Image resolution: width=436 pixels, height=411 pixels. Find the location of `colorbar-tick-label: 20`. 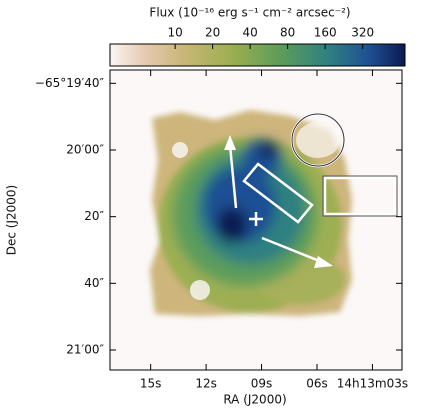

colorbar-tick-label: 20 is located at coordinates (212, 33).